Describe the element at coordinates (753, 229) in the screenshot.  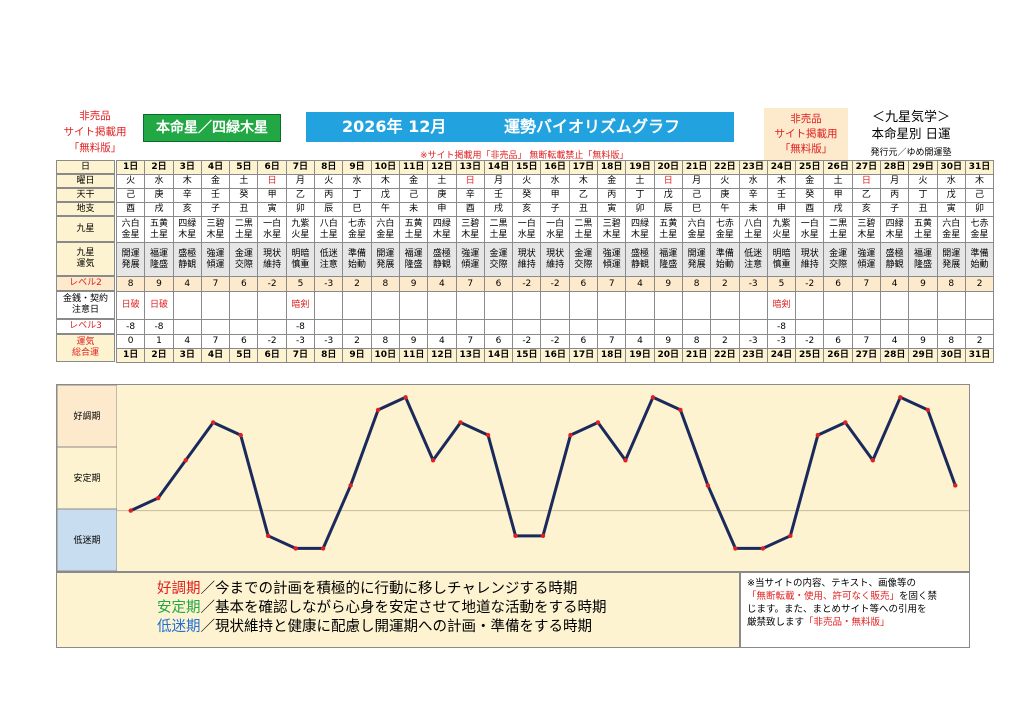
I see `cell-kyusei: 八白 土星` at that location.